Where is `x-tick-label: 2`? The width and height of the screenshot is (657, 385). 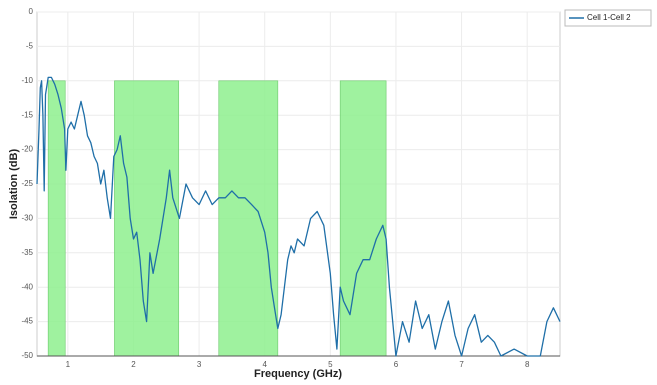
x-tick-label: 2 is located at coordinates (133, 364).